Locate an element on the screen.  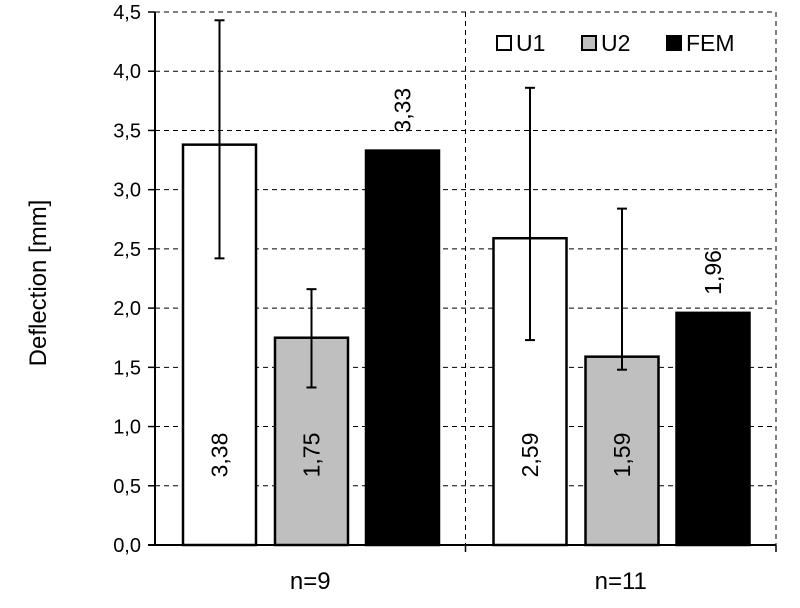
data-label: 3,38 is located at coordinates (220, 455).